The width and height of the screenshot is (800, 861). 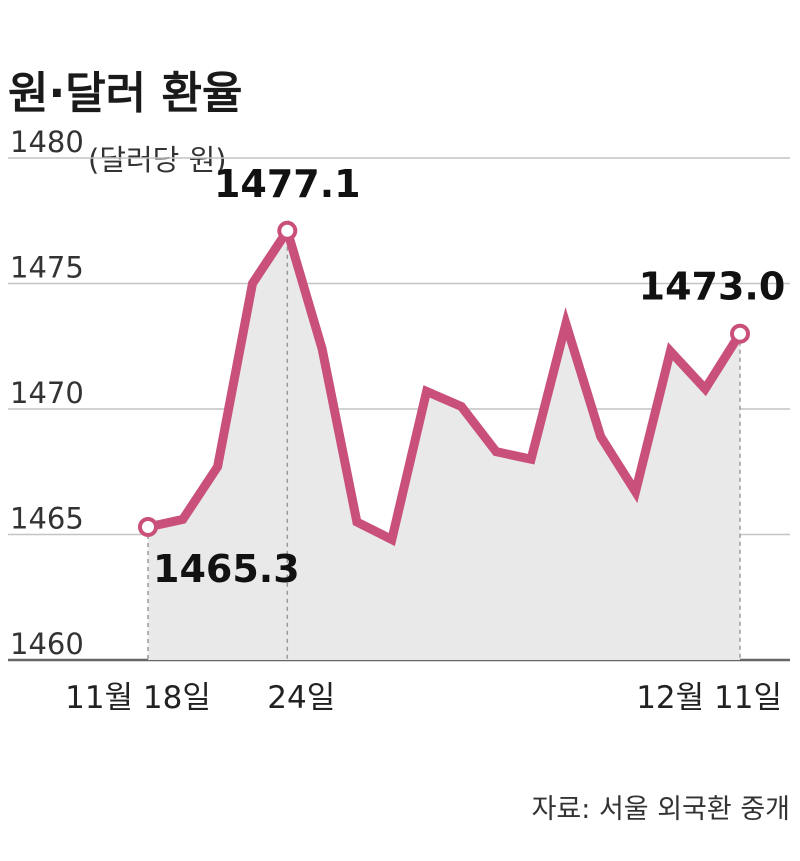 What do you see at coordinates (661, 809) in the screenshot?
I see `source-note: 자료: 서울 외국환 중개` at bounding box center [661, 809].